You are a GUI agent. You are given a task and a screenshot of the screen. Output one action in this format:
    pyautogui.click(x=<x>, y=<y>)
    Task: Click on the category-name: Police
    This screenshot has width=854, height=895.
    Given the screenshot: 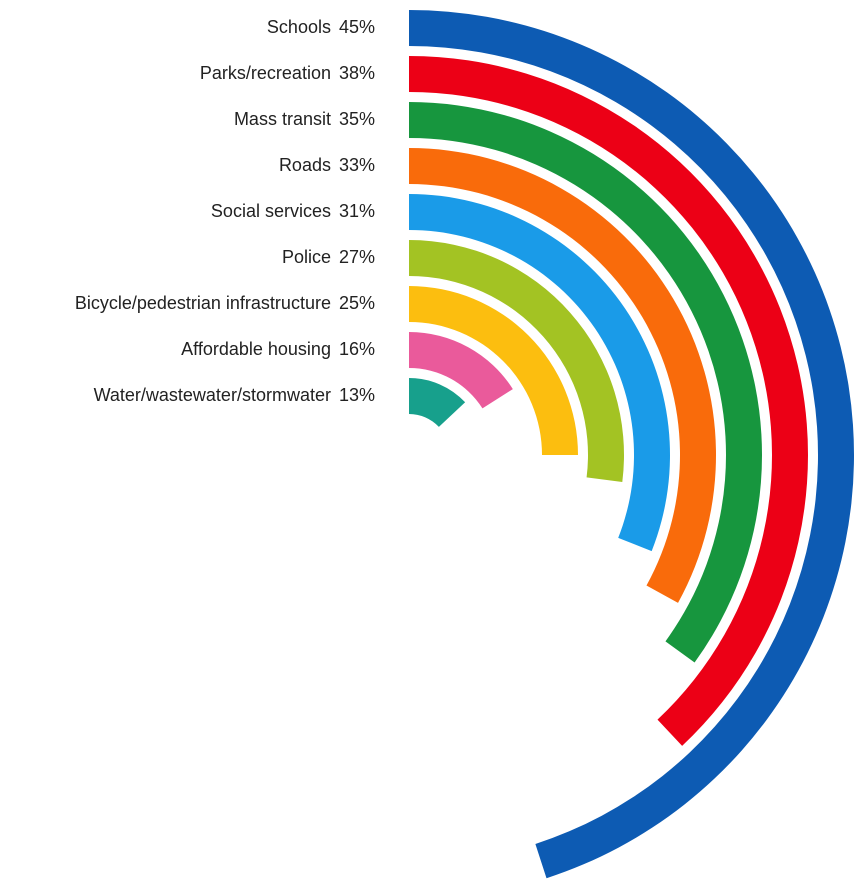 What is the action you would take?
    pyautogui.click(x=306, y=257)
    